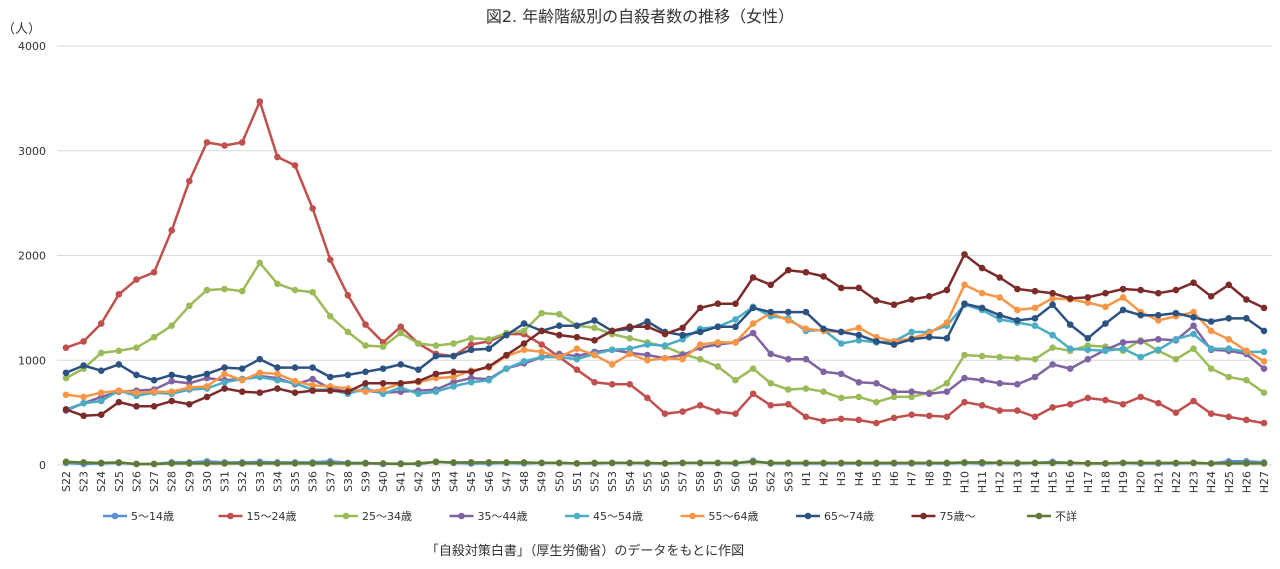  What do you see at coordinates (1000, 482) in the screenshot?
I see `x-tick-label: H12` at bounding box center [1000, 482].